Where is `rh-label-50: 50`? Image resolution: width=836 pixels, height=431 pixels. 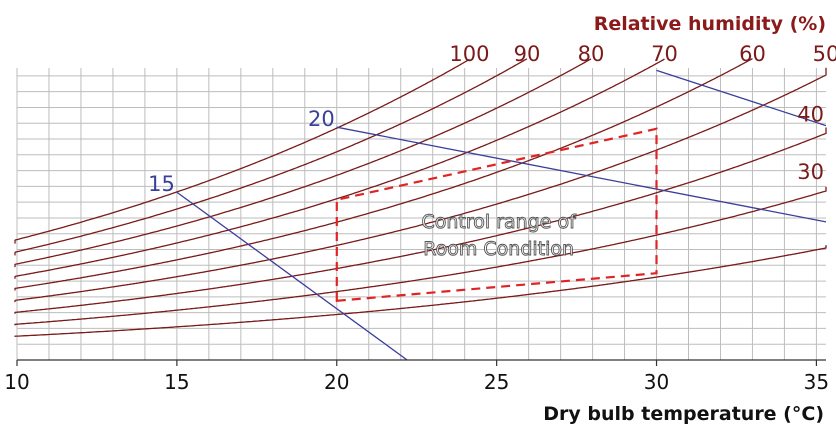
rh-label-50: 50 is located at coordinates (824, 54).